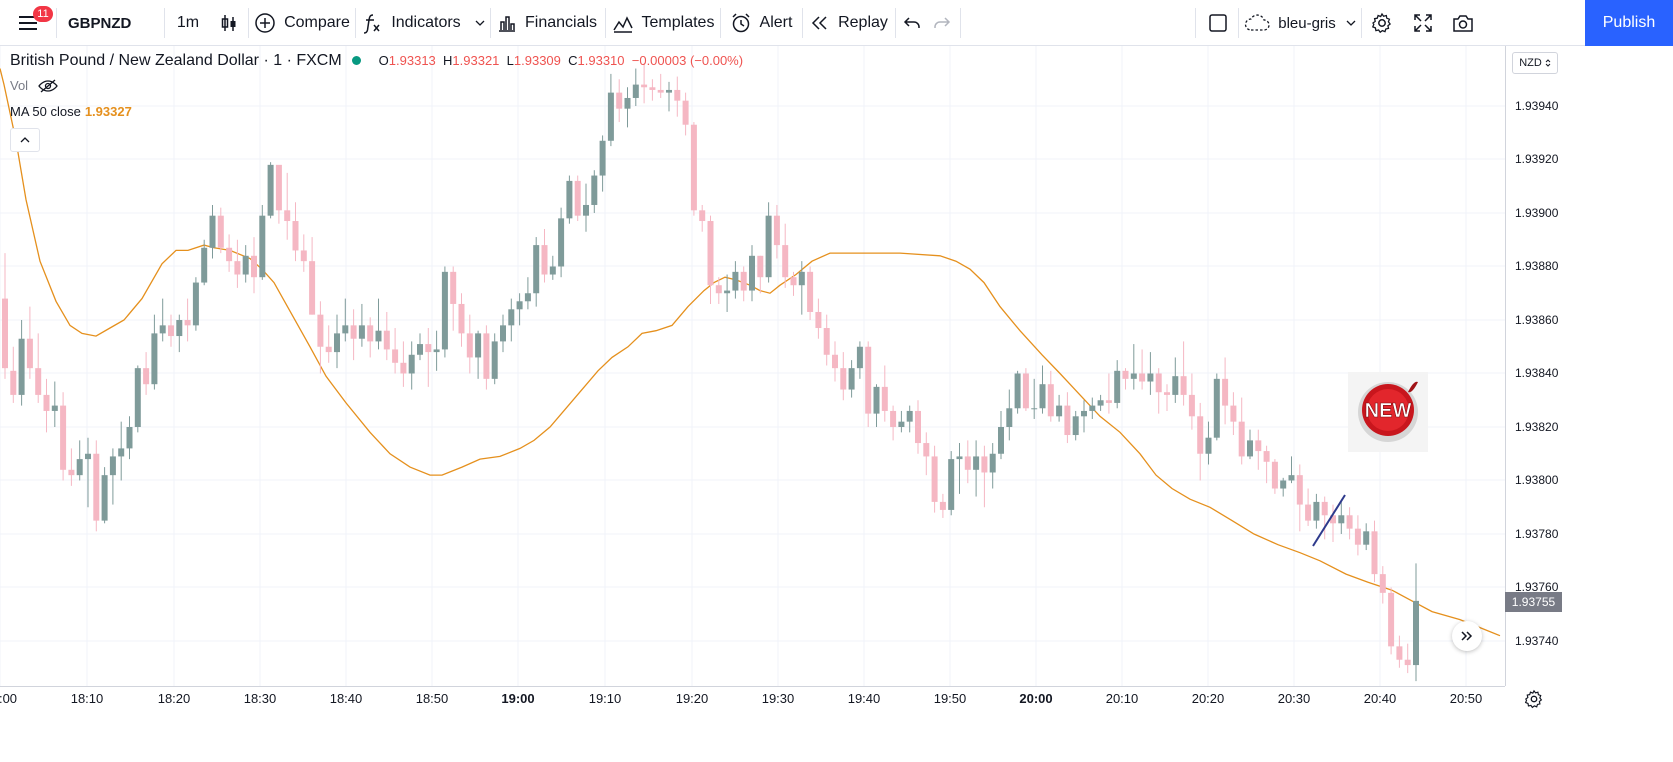  Describe the element at coordinates (28, 23) in the screenshot. I see `menu-button: 11` at that location.